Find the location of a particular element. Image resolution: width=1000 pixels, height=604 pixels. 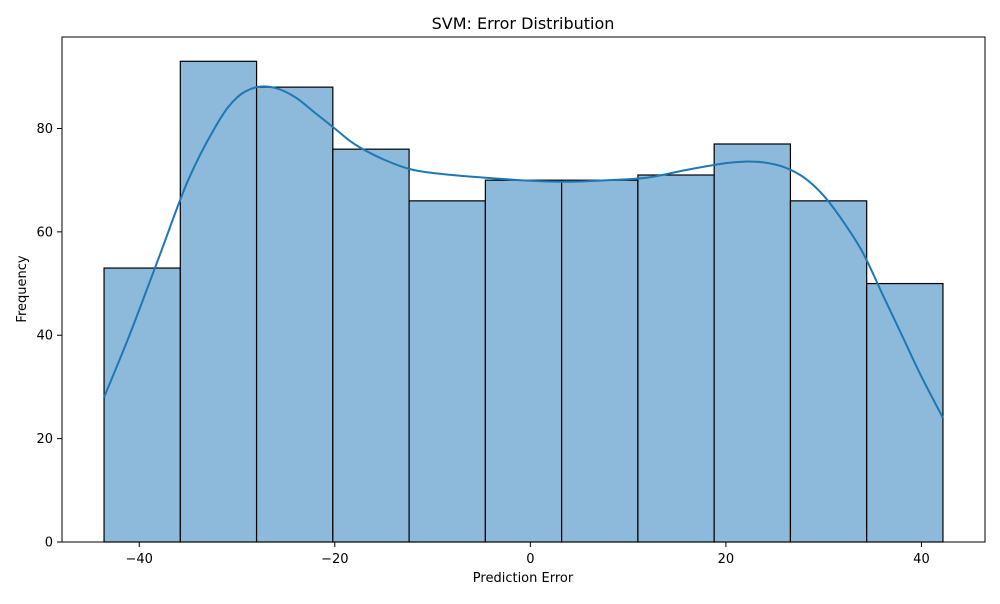

y-tick-label: 20 is located at coordinates (44, 439).